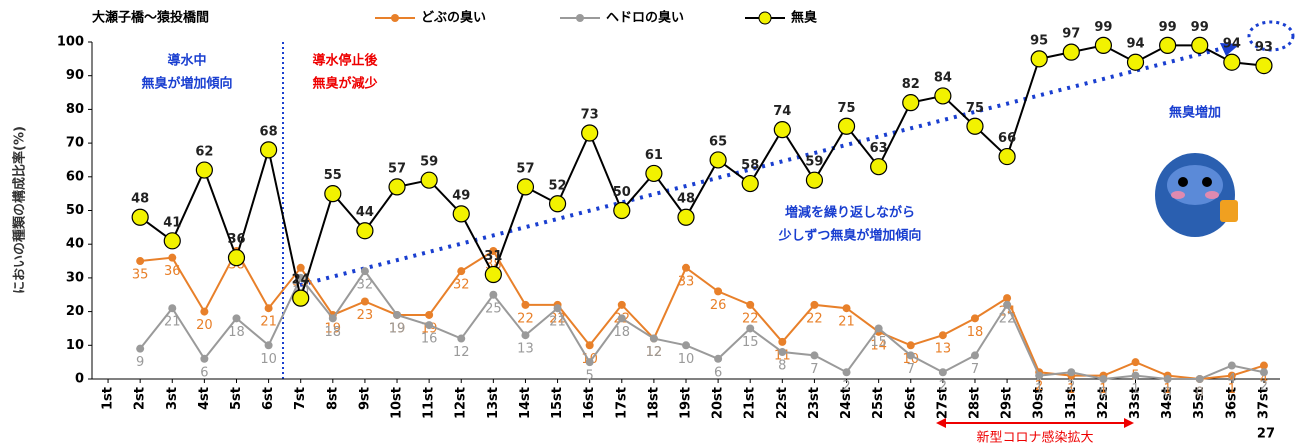 This screenshot has height=448, width=1297. Describe the element at coordinates (140, 199) in the screenshot. I see `data-label: 48` at that location.